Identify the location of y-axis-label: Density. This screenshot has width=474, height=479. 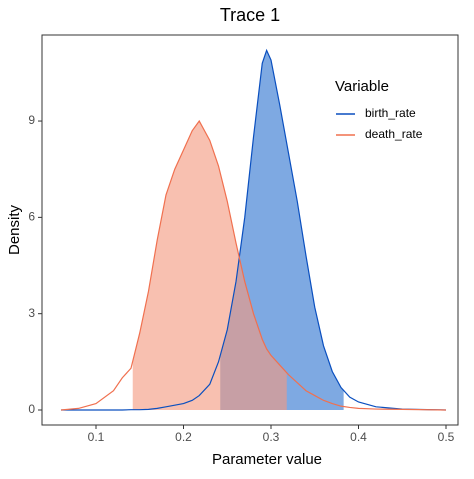
(14, 229).